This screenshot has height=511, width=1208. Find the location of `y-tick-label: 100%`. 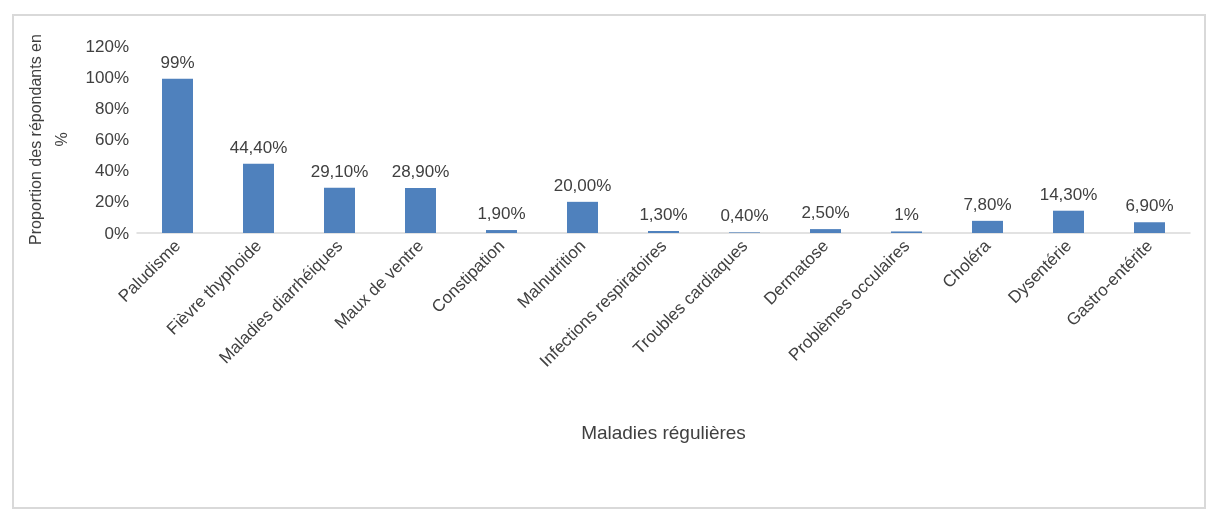

y-tick-label: 100% is located at coordinates (107, 77).